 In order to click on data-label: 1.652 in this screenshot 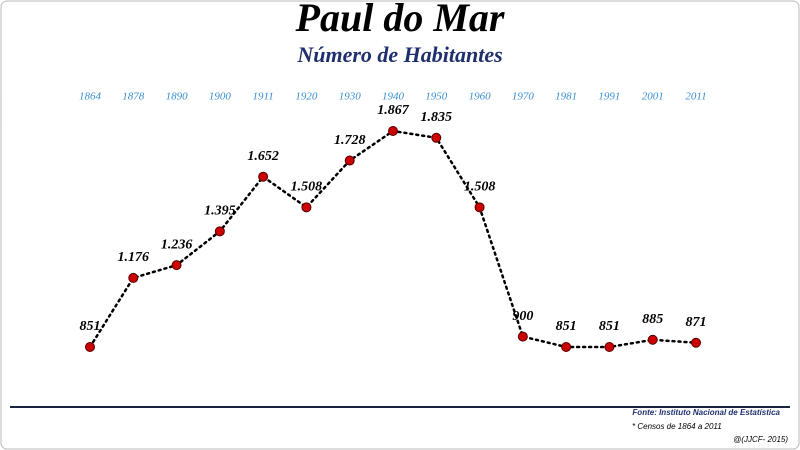, I will do `click(263, 156)`.